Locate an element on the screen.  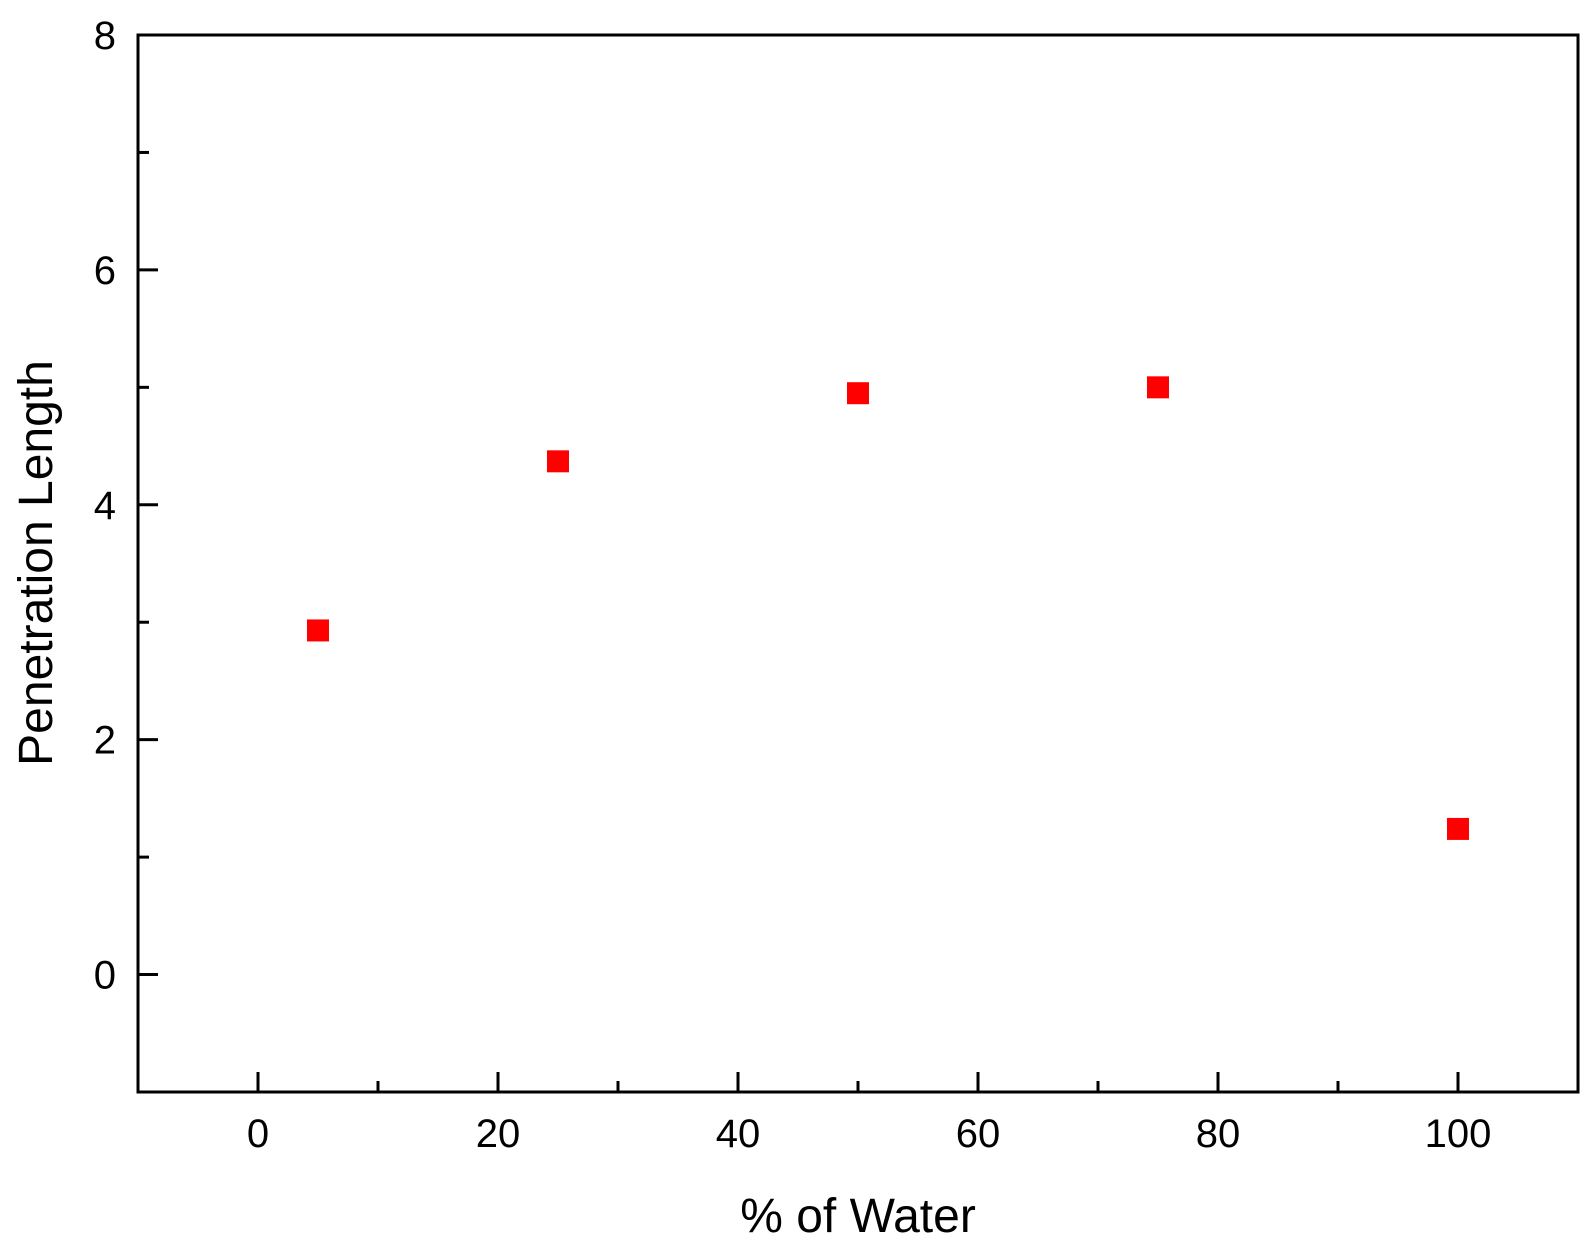
x-axis-title: % of Water is located at coordinates (858, 1216).